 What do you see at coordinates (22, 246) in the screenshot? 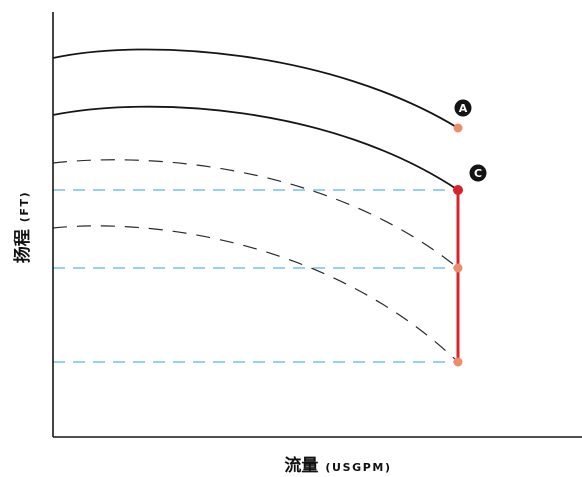
I see `y-axis-title: 扬程` at bounding box center [22, 246].